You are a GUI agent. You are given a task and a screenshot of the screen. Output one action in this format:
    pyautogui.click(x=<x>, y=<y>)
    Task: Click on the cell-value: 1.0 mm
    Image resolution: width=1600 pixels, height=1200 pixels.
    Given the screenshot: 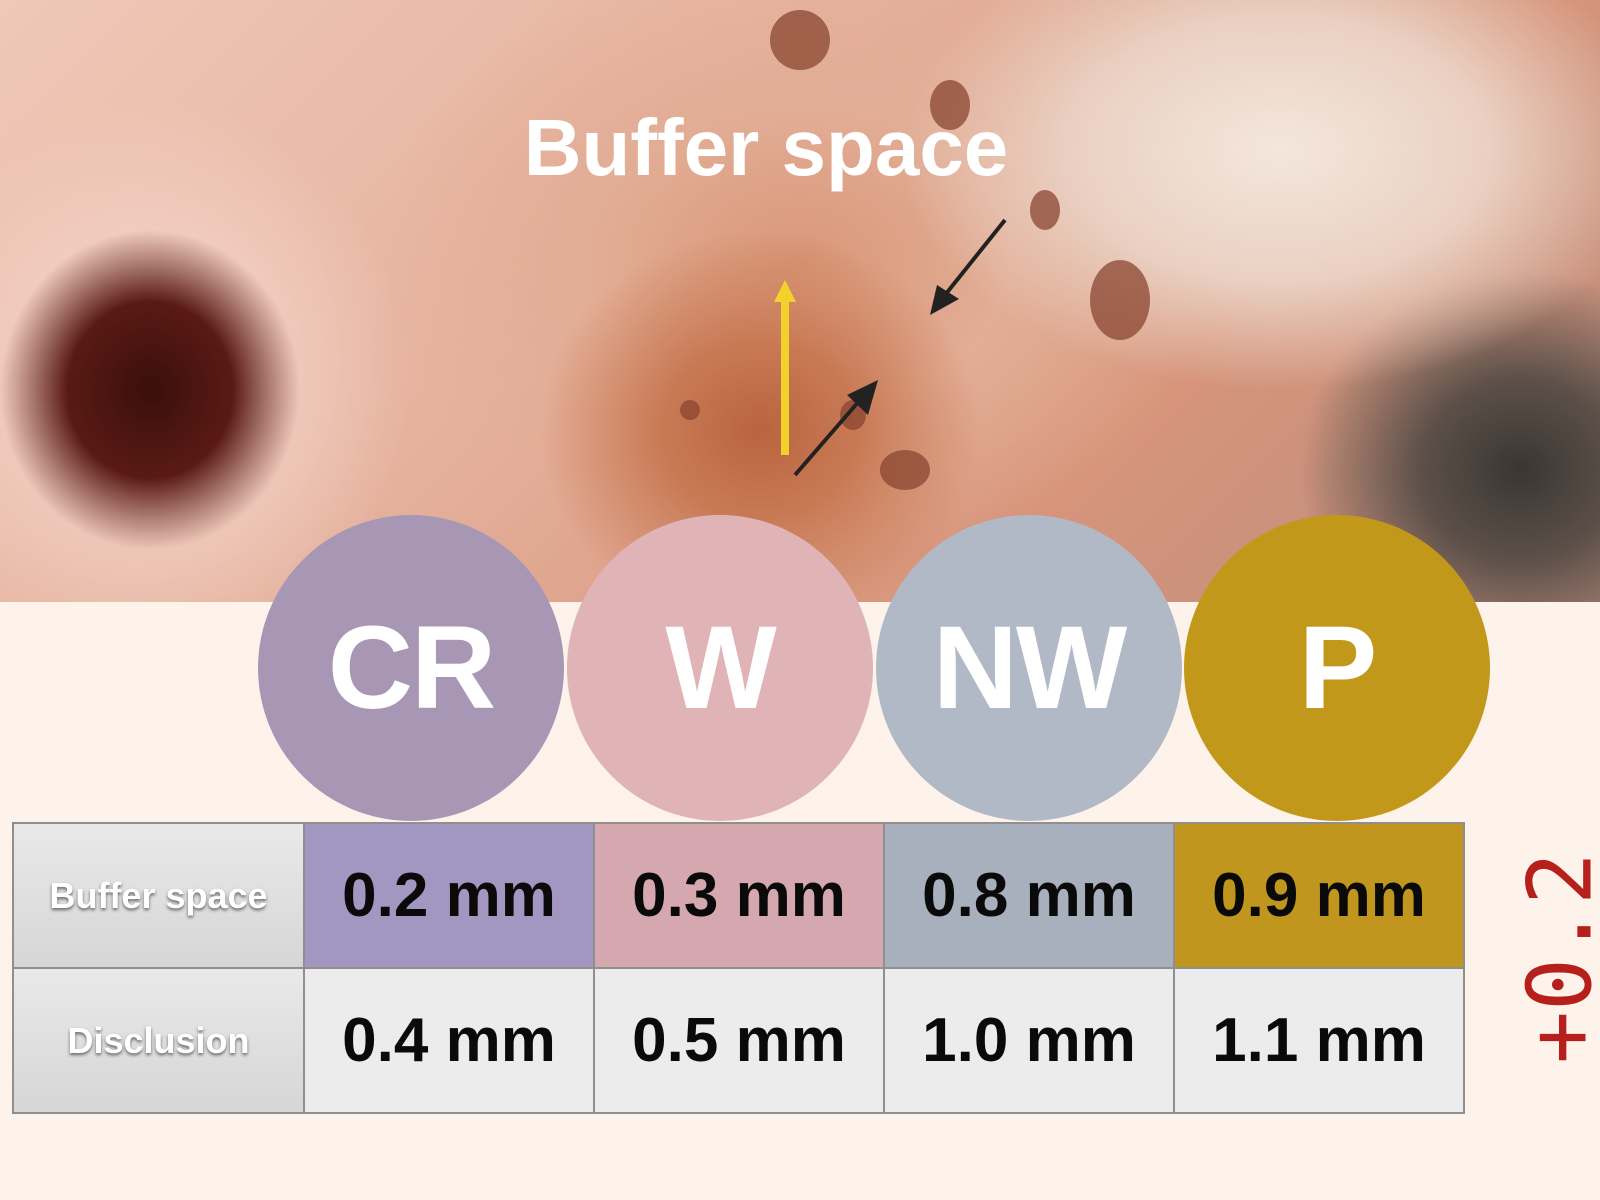 What is the action you would take?
    pyautogui.click(x=1029, y=1040)
    